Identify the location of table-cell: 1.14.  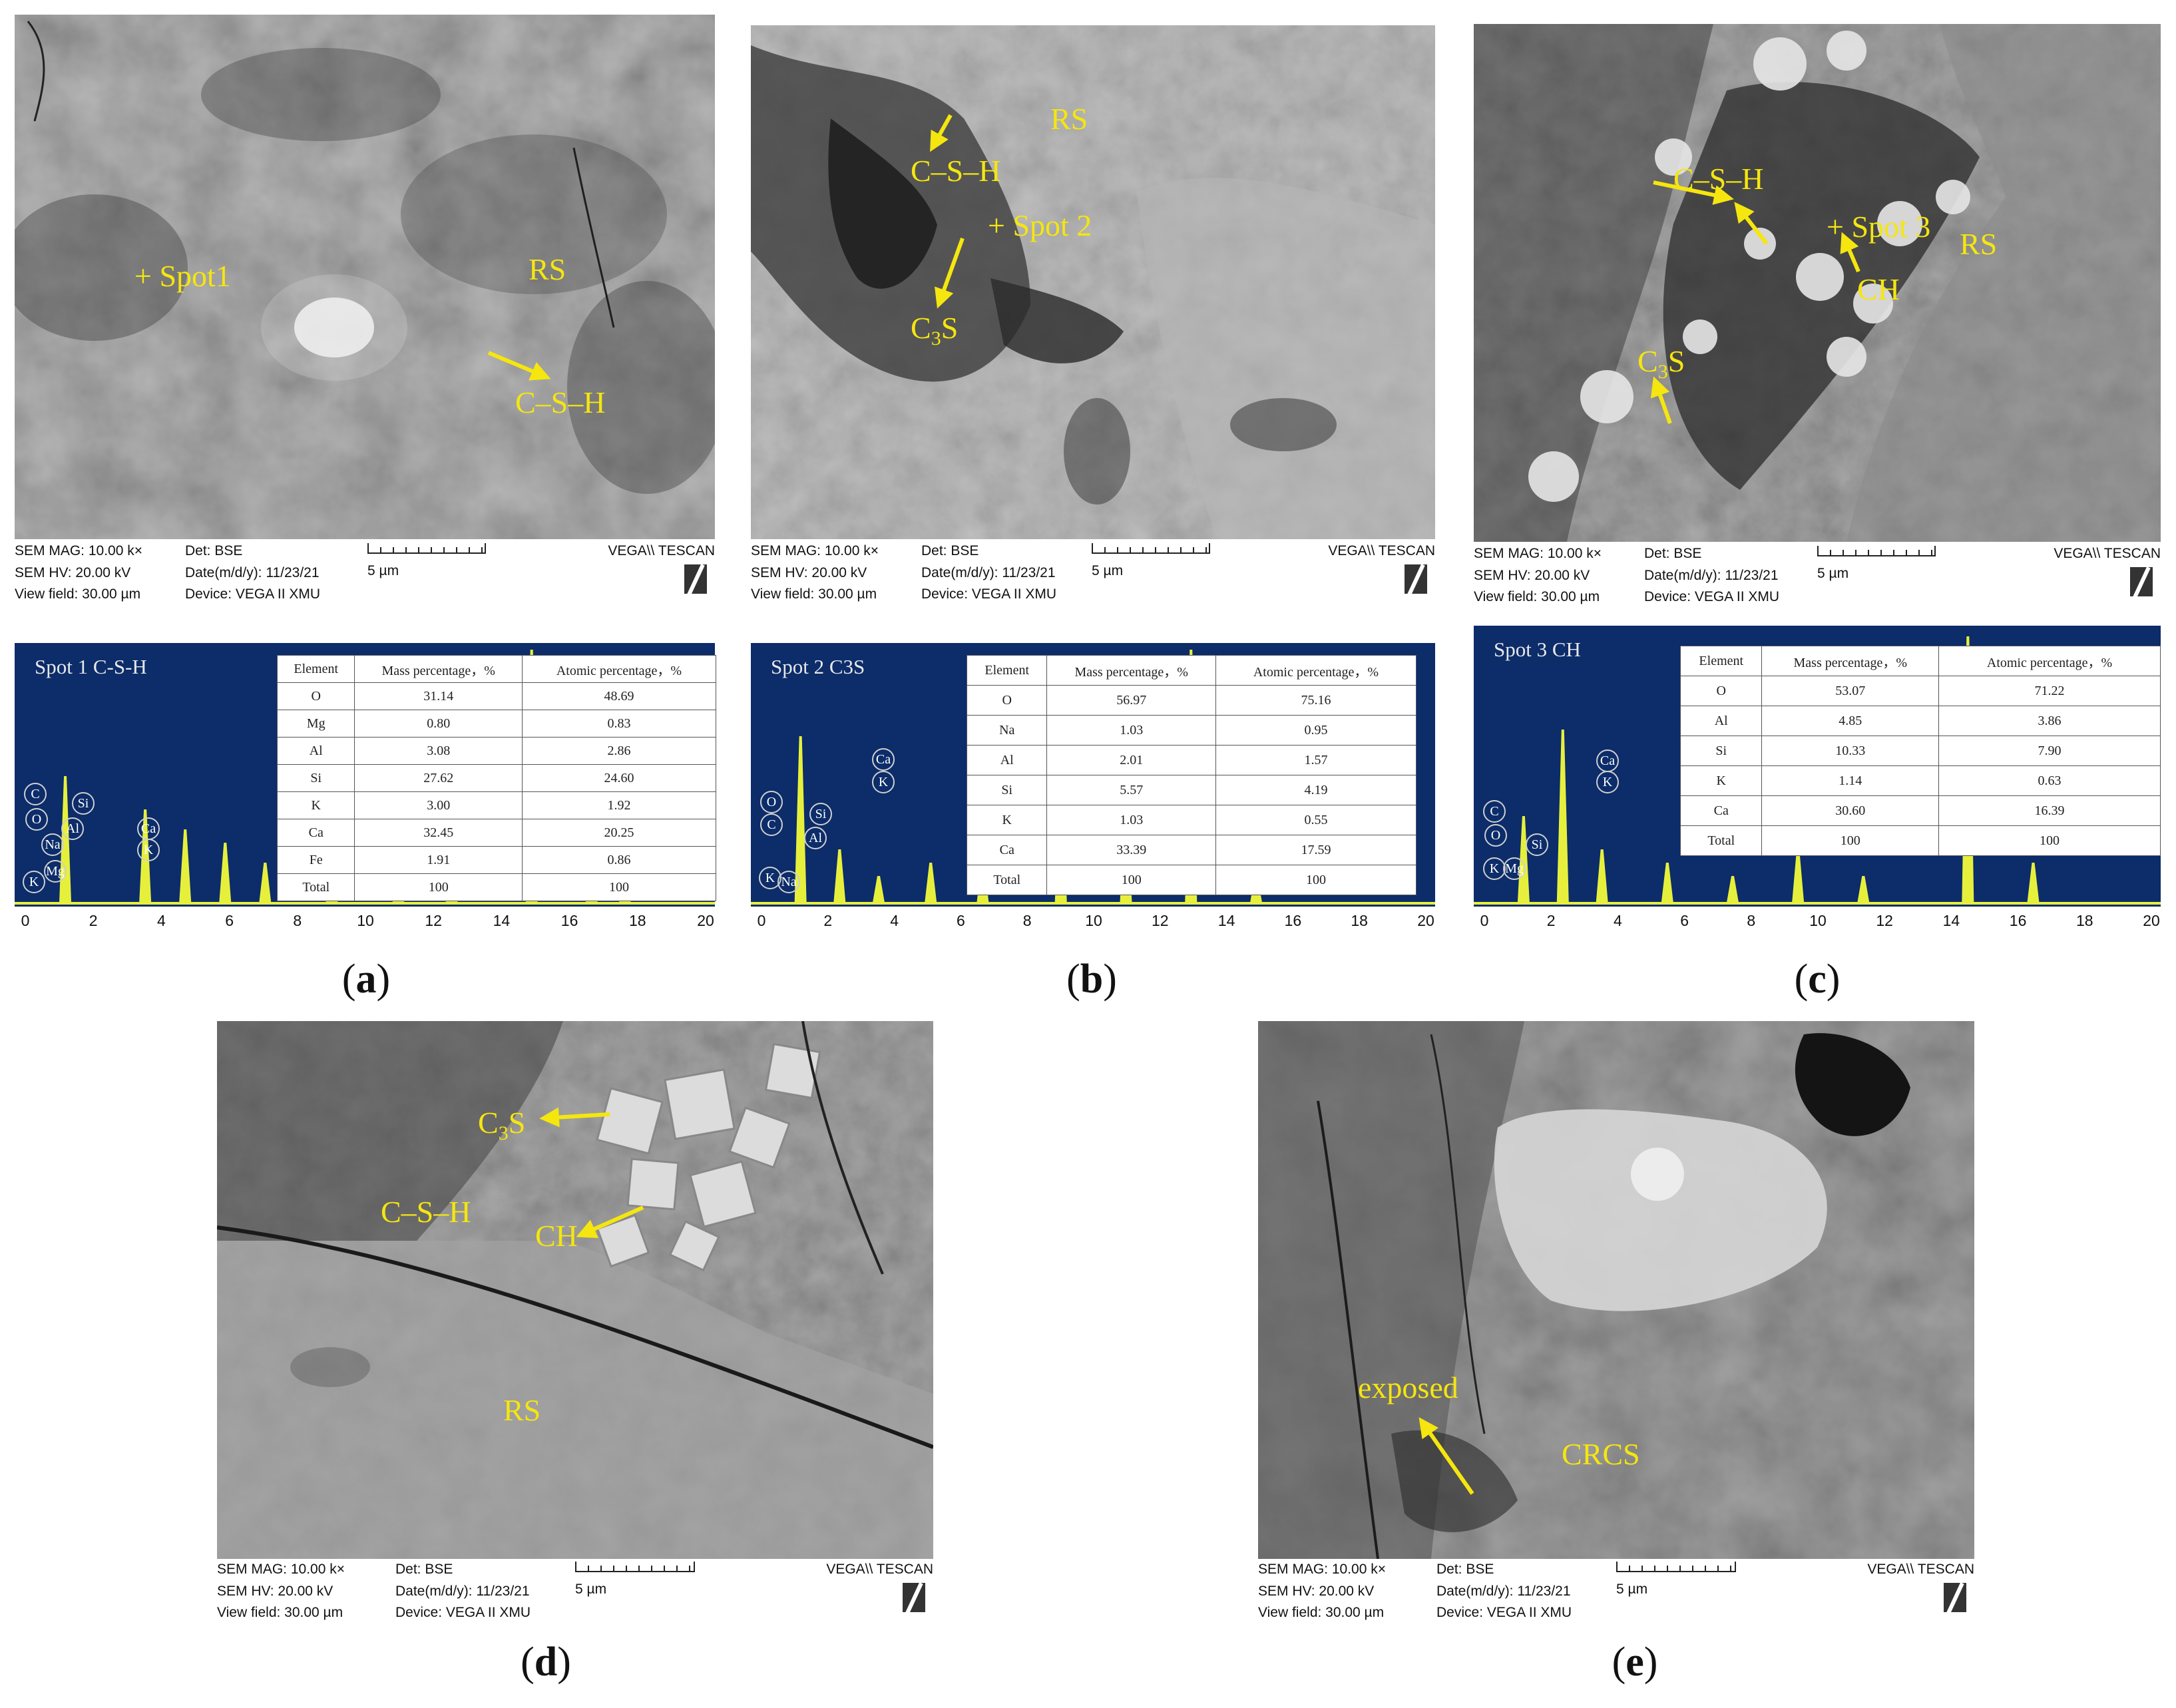
(1850, 780).